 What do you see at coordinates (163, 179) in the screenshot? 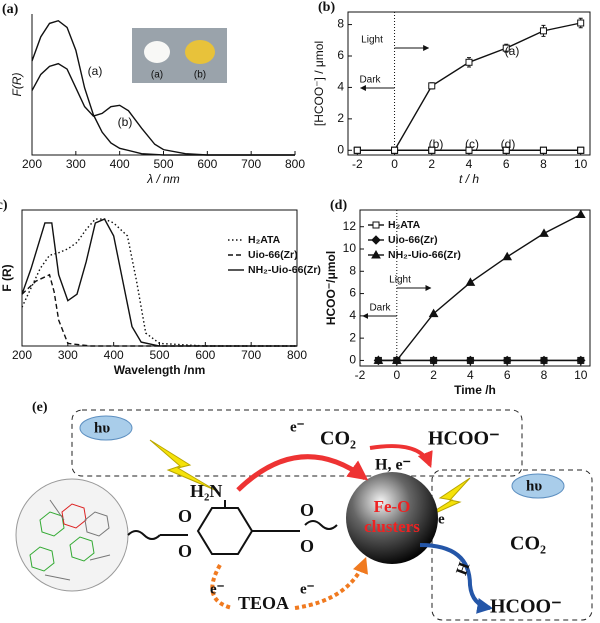
I see `x-axis-label: λ / nm` at bounding box center [163, 179].